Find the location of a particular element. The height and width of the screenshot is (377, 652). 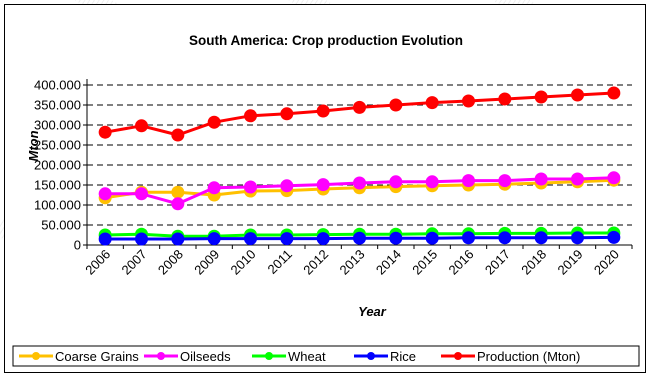

x-tick-label: 2017 is located at coordinates (497, 262).